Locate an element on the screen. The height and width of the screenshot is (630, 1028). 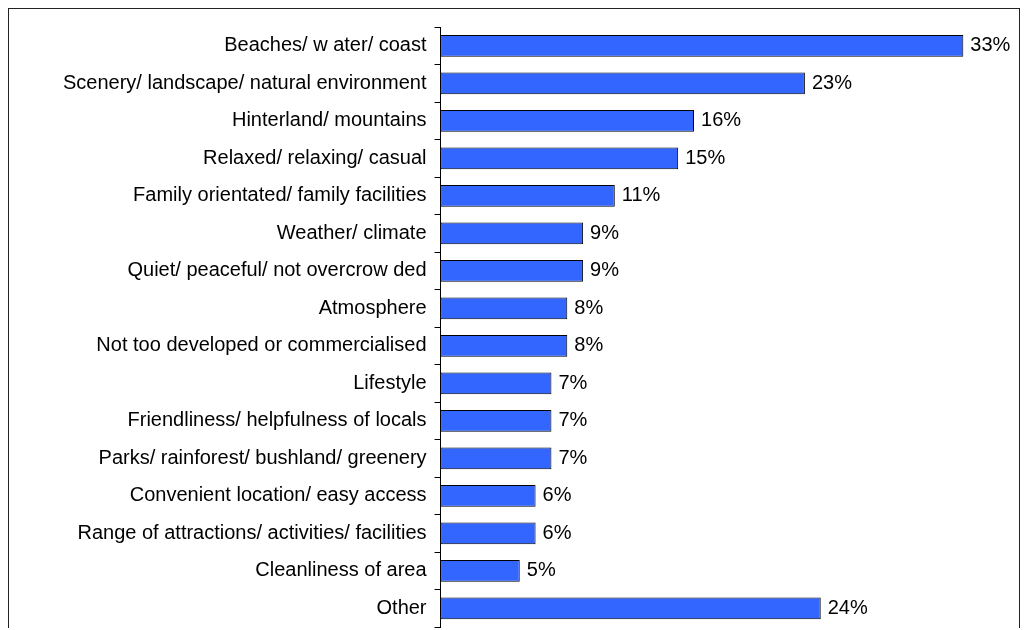
data-label: 23% is located at coordinates (832, 81).